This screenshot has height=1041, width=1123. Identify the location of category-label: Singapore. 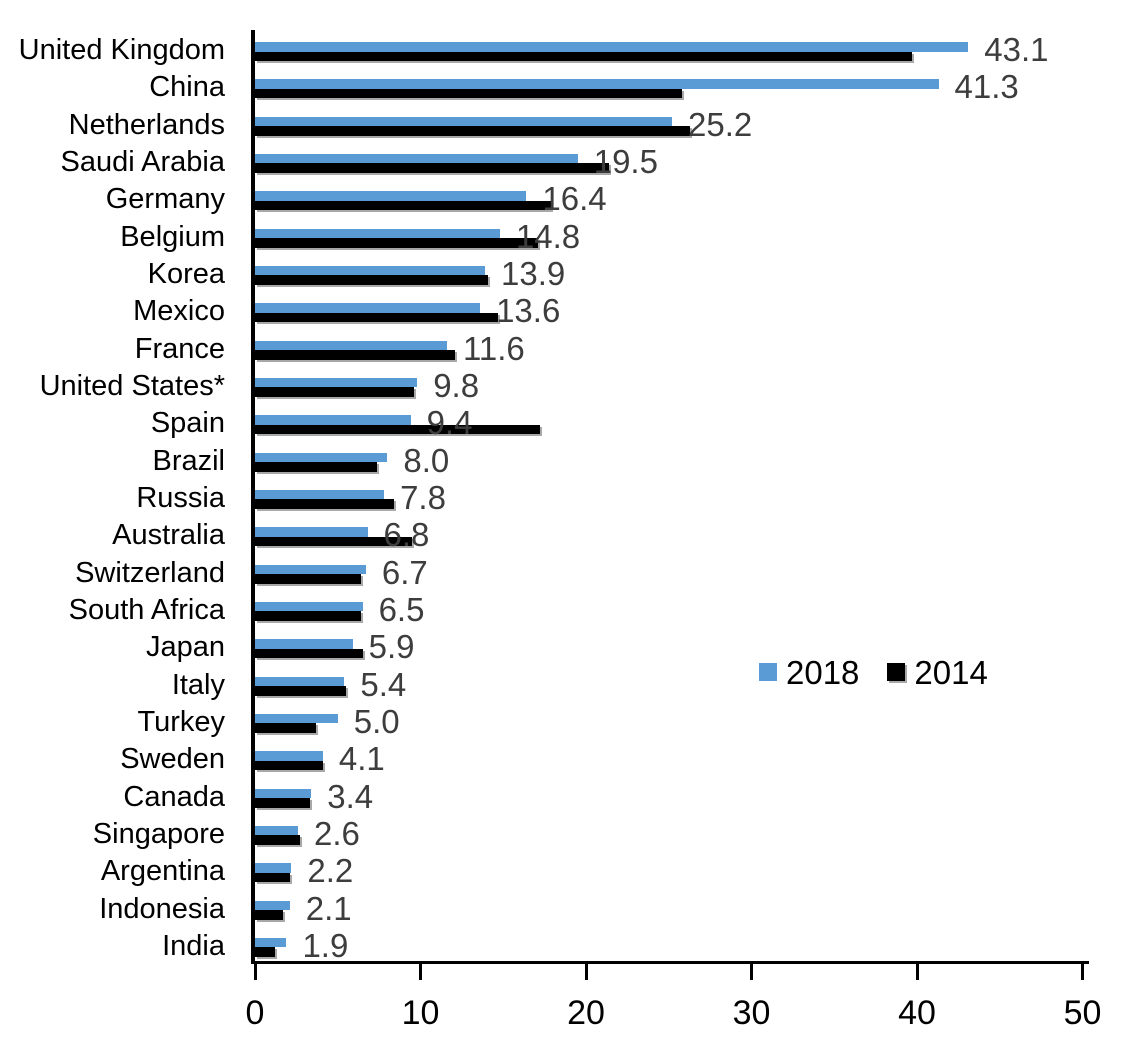
(158, 833).